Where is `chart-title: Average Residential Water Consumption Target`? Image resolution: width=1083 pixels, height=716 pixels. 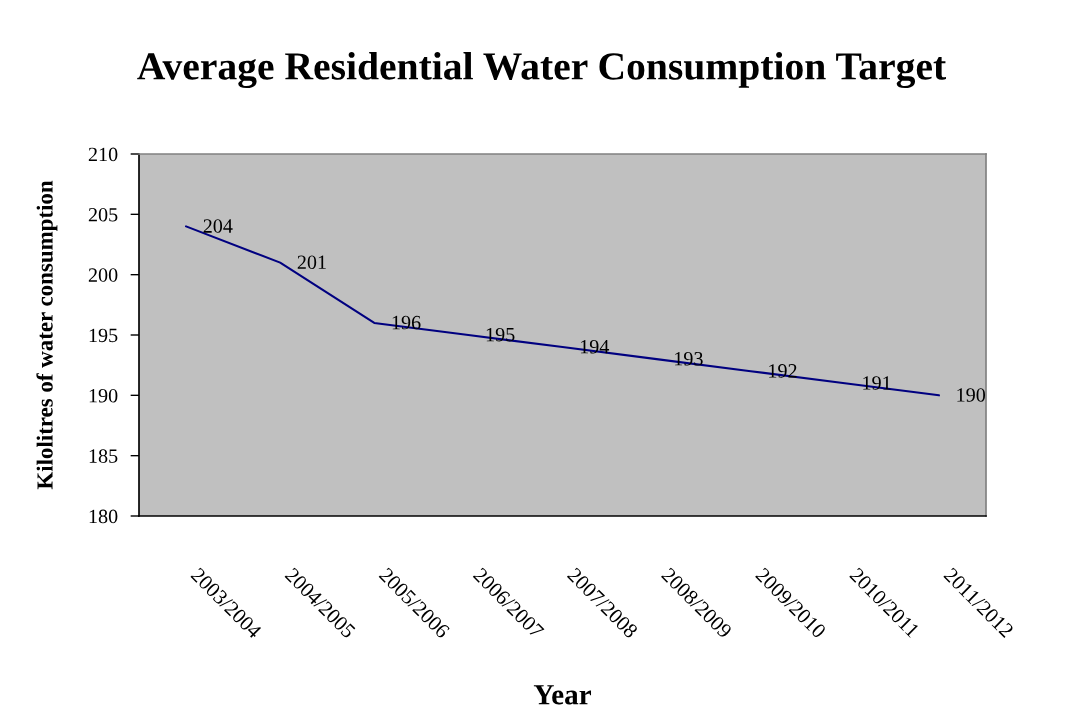
chart-title: Average Residential Water Consumption Target is located at coordinates (542, 70).